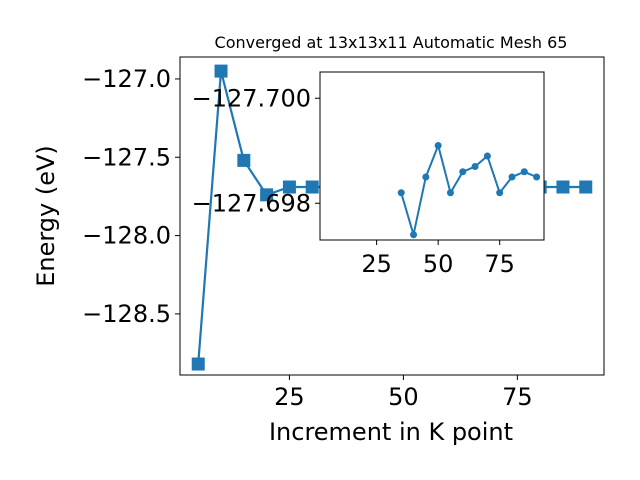 The image size is (640, 480). Describe the element at coordinates (289, 397) in the screenshot. I see `main-x-tick-label: 25` at that location.